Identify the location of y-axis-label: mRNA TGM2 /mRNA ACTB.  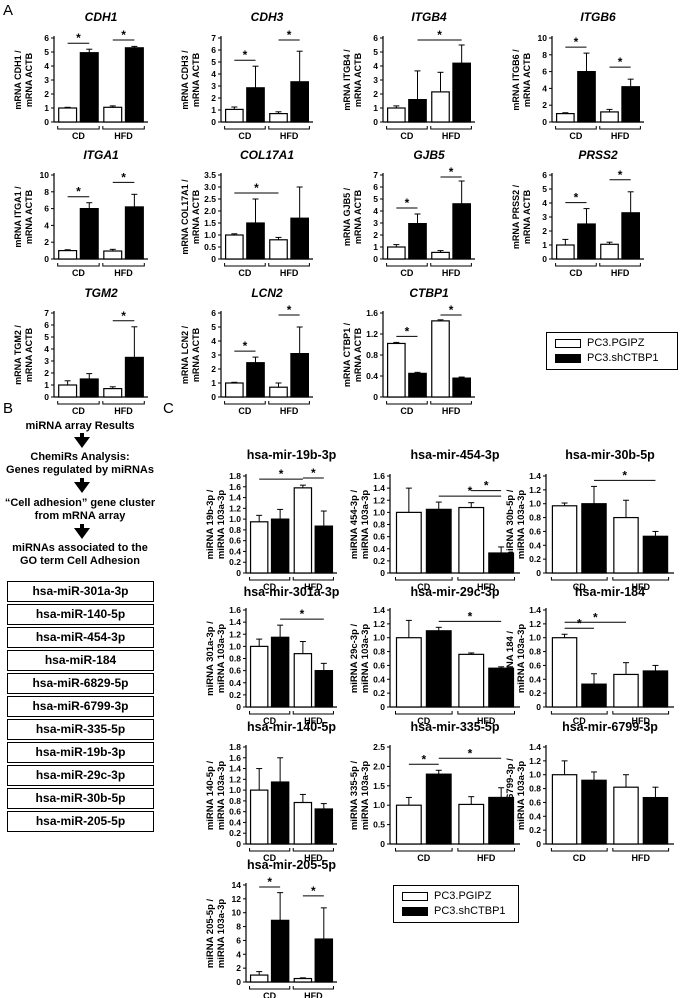
(23, 355).